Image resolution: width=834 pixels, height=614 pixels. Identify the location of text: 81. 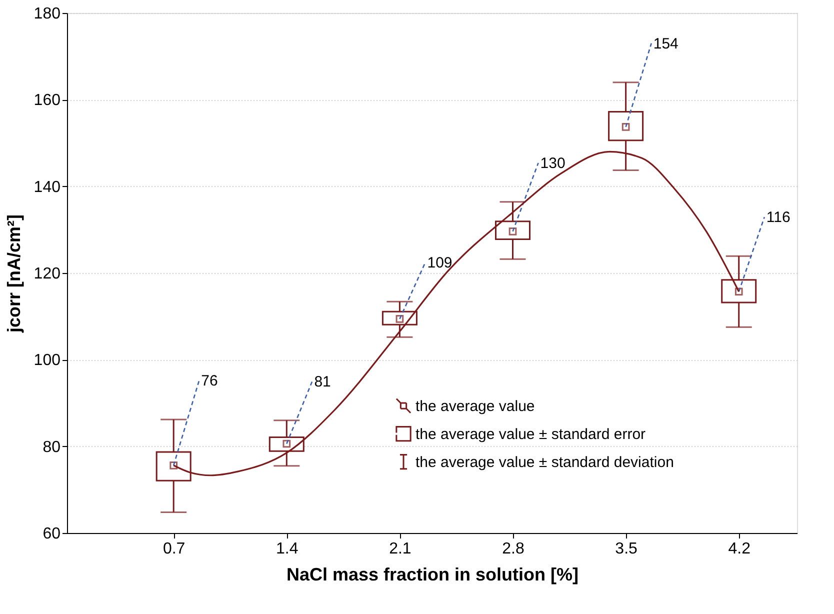
(322, 381).